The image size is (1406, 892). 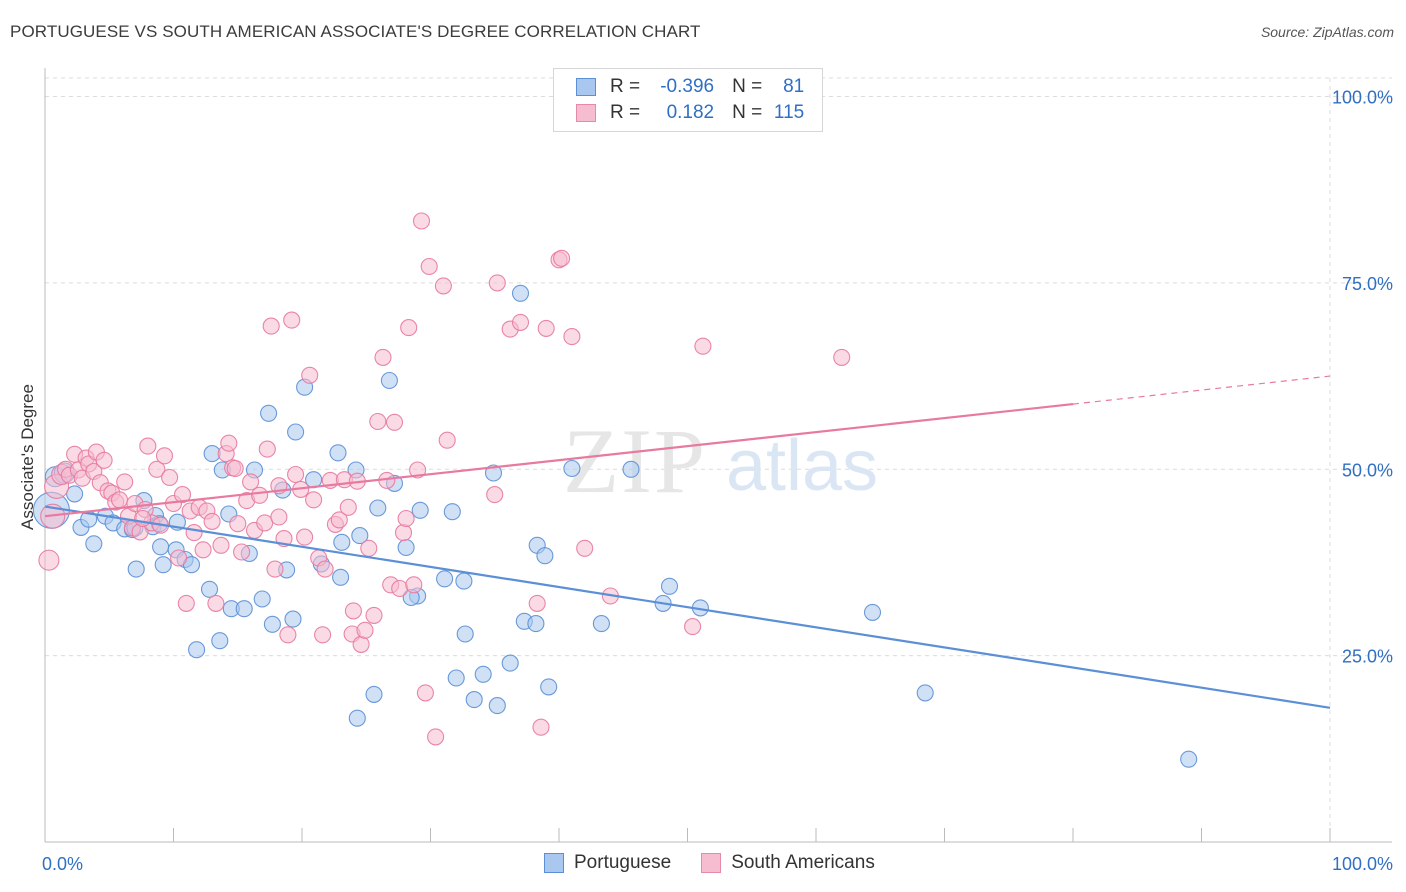 What do you see at coordinates (623, 862) in the screenshot?
I see `legend-label-portuguese: Portuguese` at bounding box center [623, 862].